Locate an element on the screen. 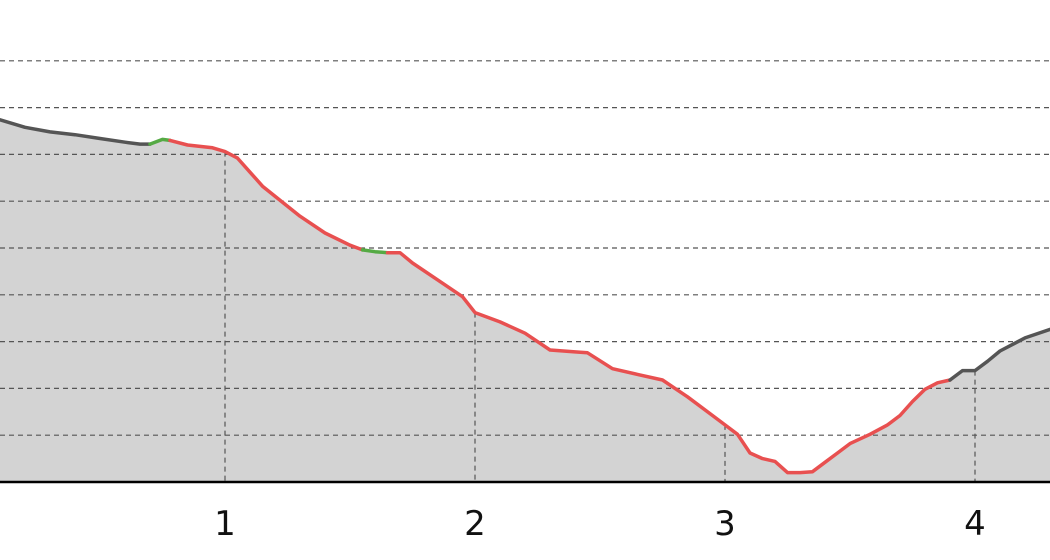 The width and height of the screenshot is (1050, 560). x-tick-label: 2 is located at coordinates (475, 524).